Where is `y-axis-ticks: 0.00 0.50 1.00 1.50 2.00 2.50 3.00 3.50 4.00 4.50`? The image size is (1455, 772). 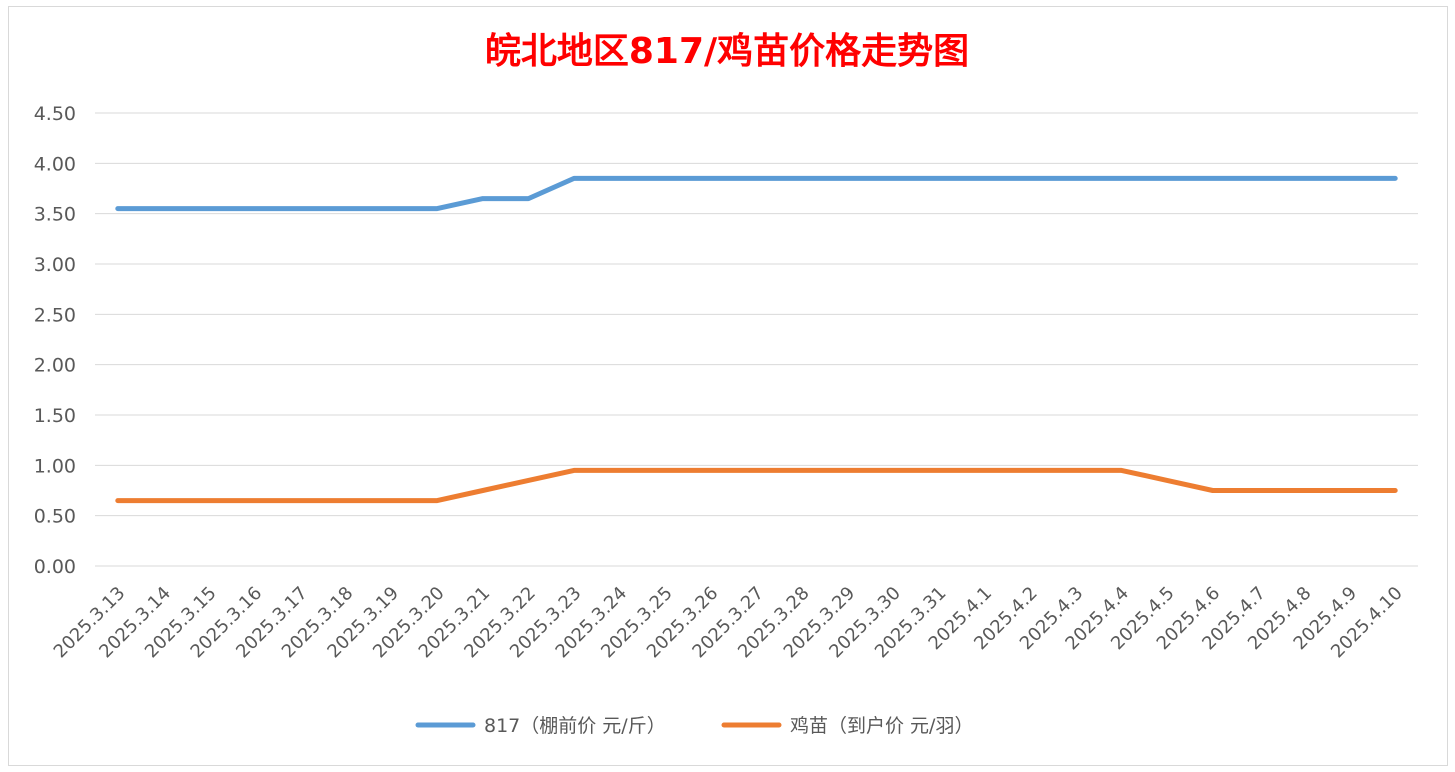
y-axis-ticks: 0.00 0.50 1.00 1.50 2.00 2.50 3.00 3.50 4.00 4.50 is located at coordinates (55, 340).